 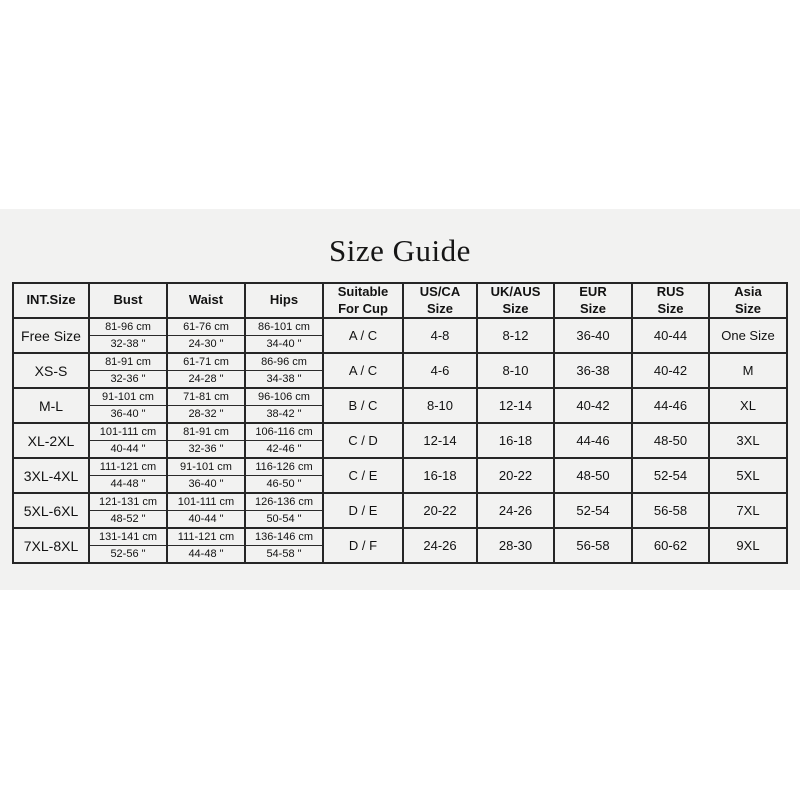 I want to click on int-size-cell: XL-2XL, so click(x=51, y=440).